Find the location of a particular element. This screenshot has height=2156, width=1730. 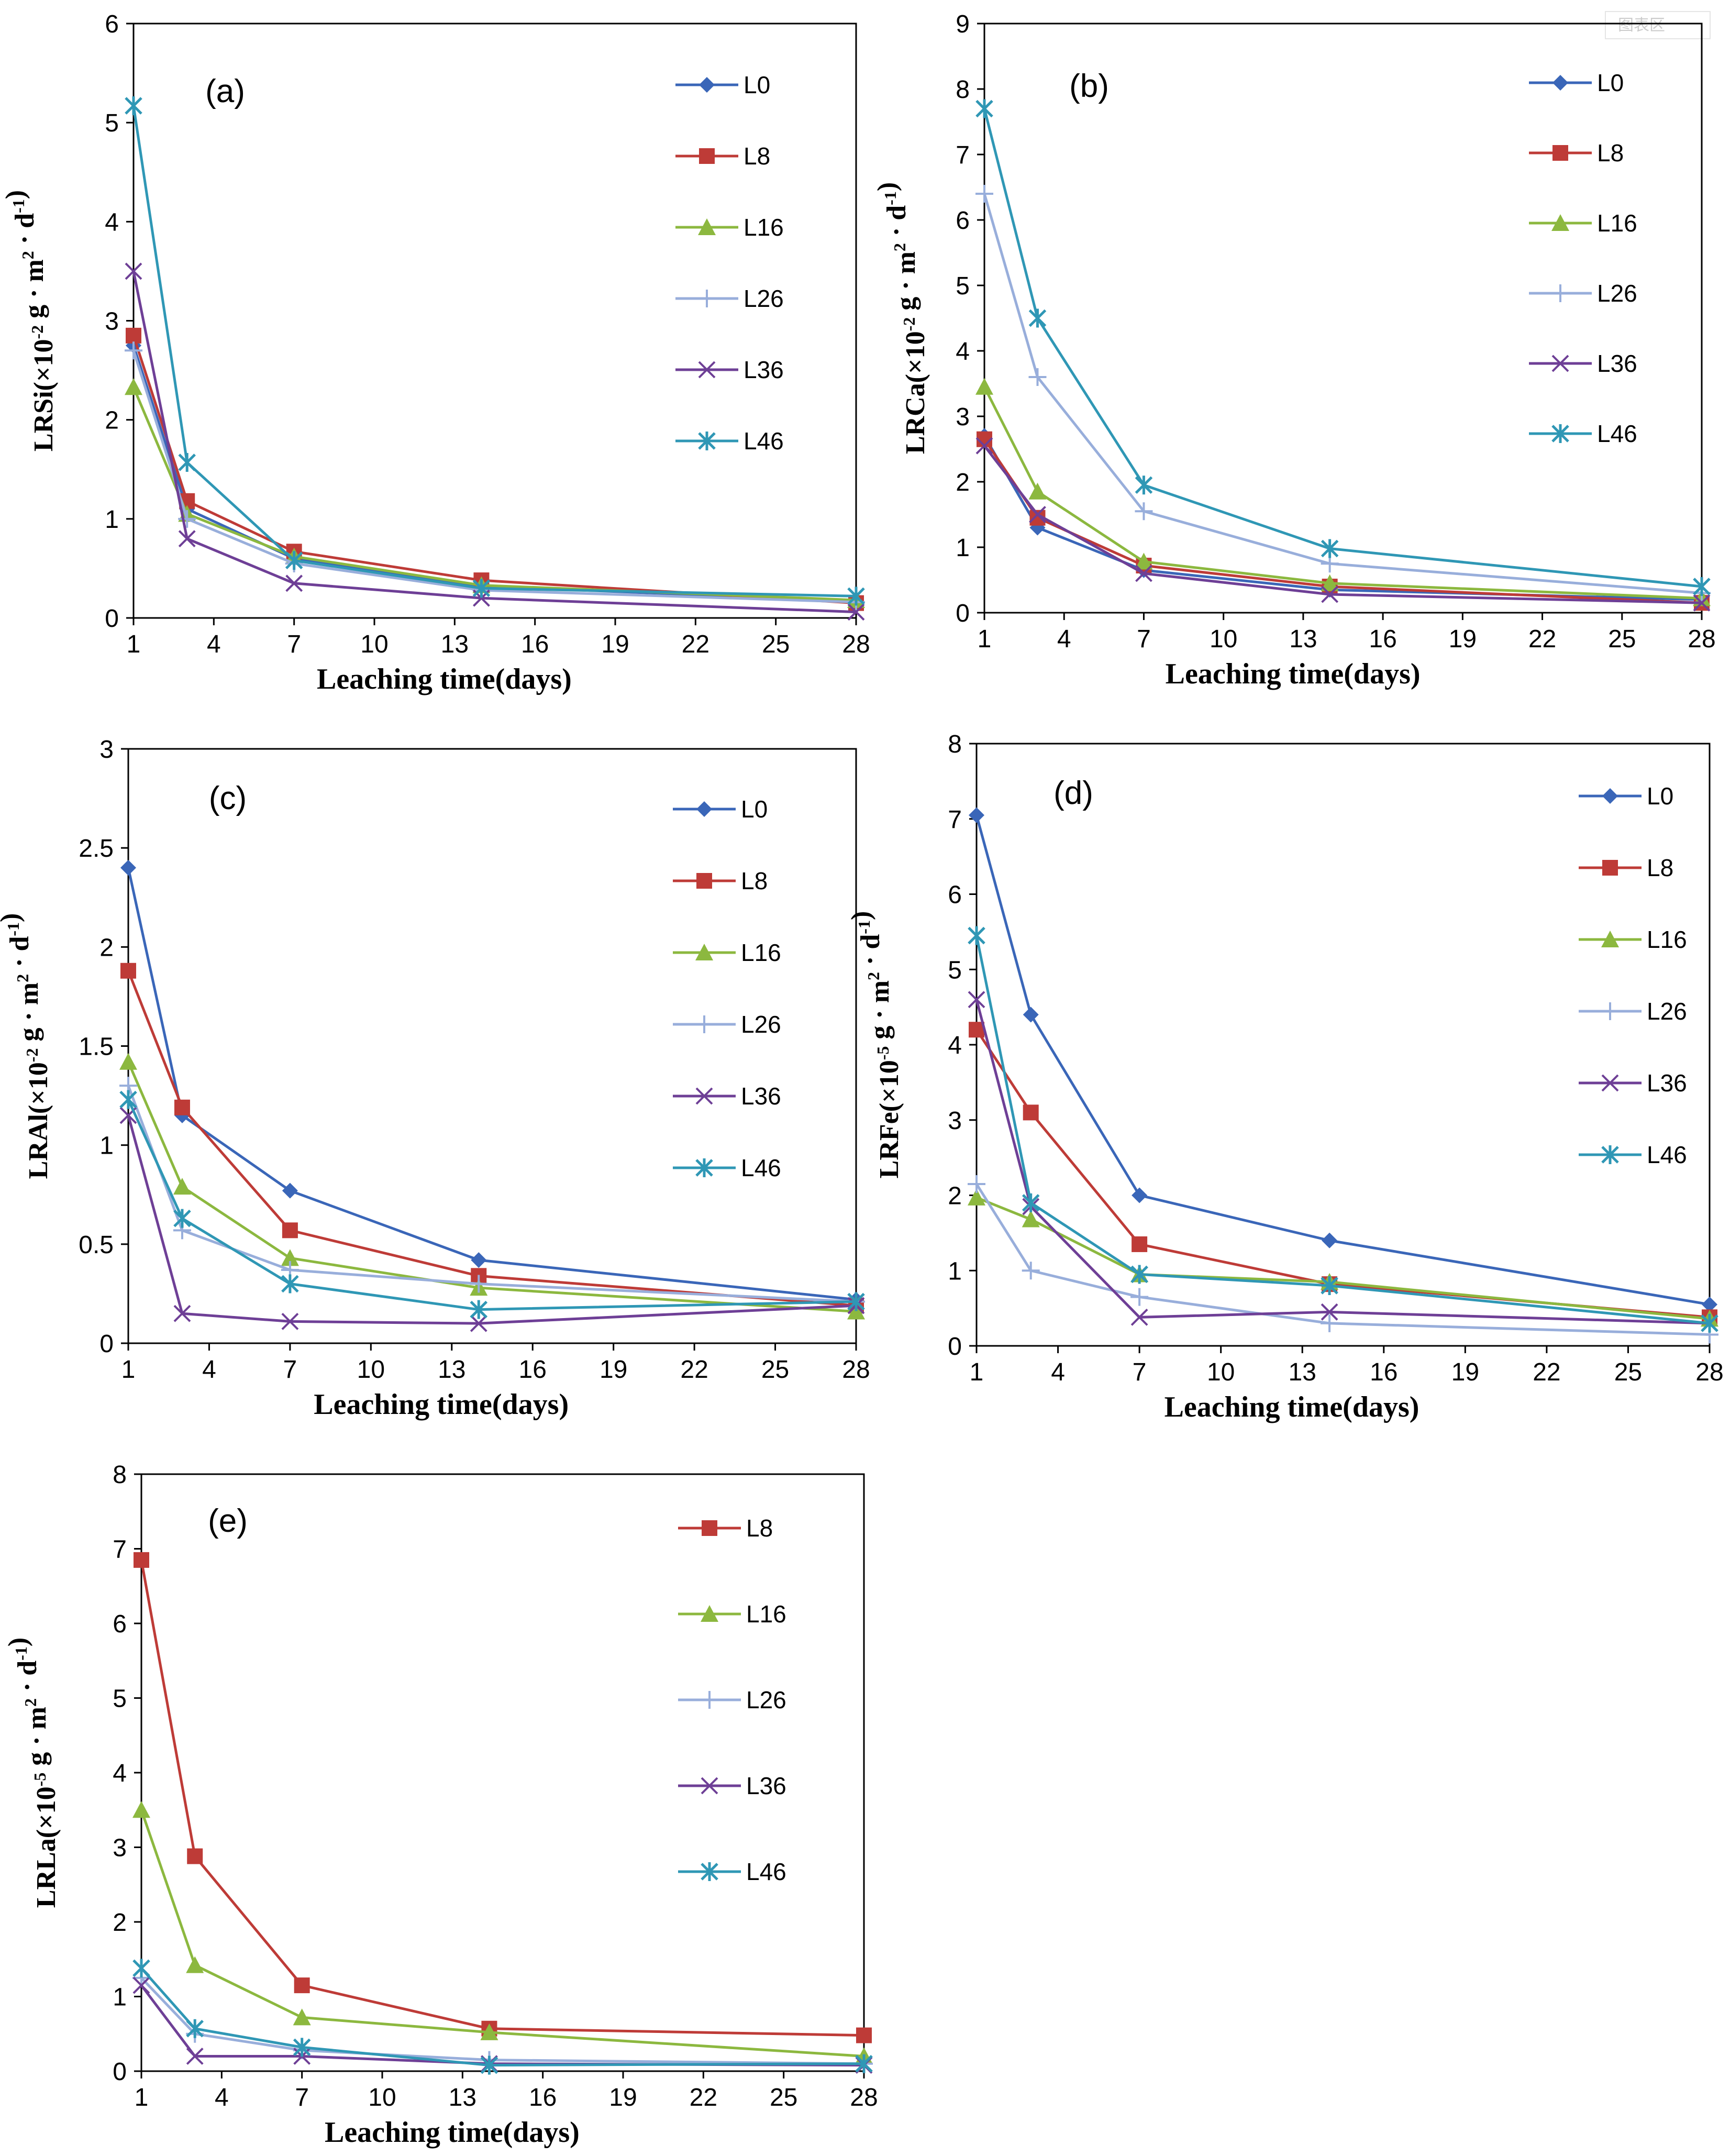

plot-frame-d is located at coordinates (1343, 1045).